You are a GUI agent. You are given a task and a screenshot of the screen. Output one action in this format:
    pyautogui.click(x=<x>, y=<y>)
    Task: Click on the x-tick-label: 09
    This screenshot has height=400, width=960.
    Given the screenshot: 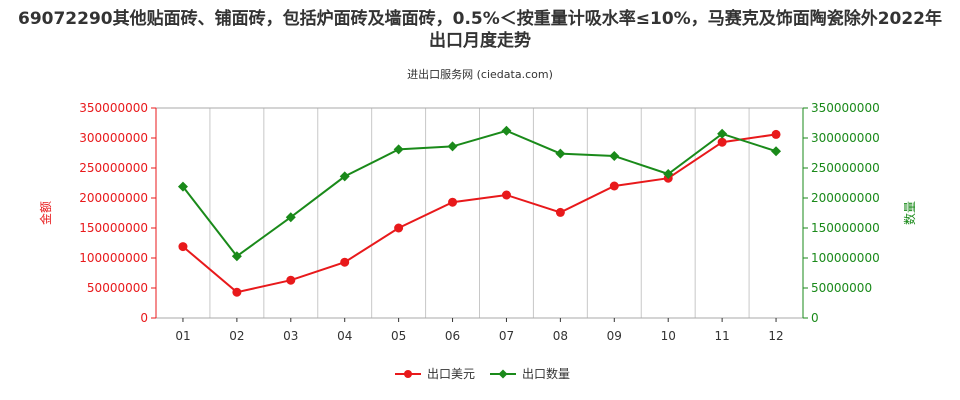 What is the action you would take?
    pyautogui.click(x=614, y=336)
    